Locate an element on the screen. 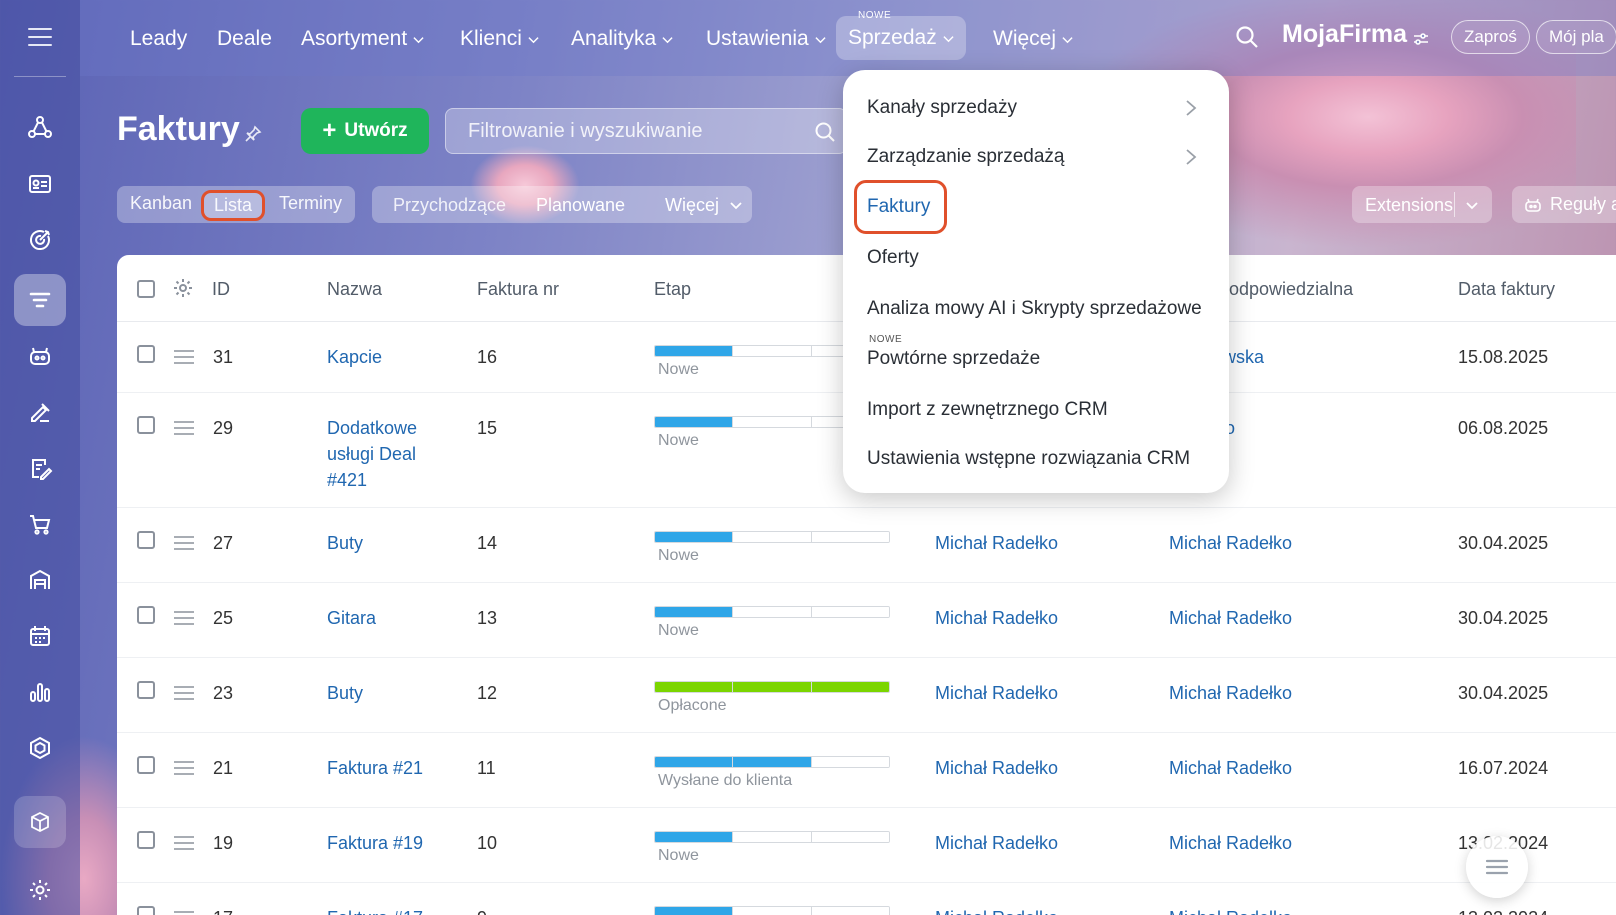 The width and height of the screenshot is (1616, 915). menu-item-3: Oferty is located at coordinates (893, 257).